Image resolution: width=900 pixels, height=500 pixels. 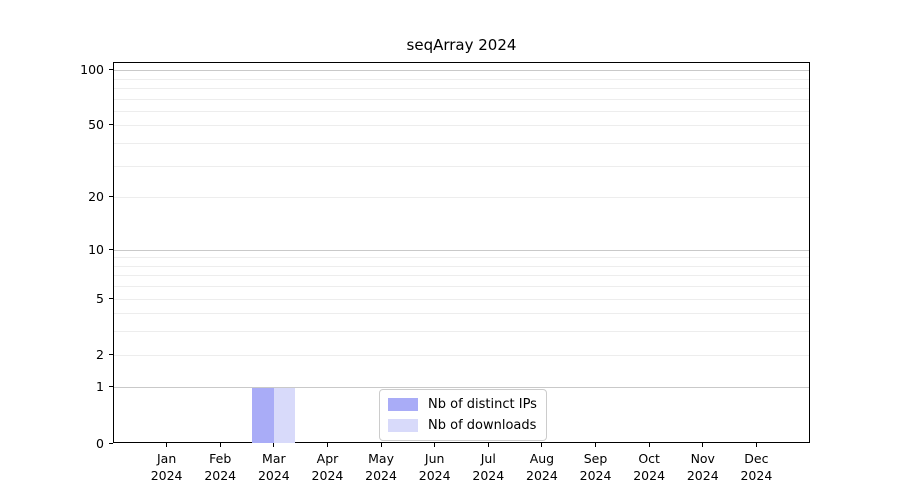 I want to click on y-tick-label-10: 10, so click(x=96, y=249).